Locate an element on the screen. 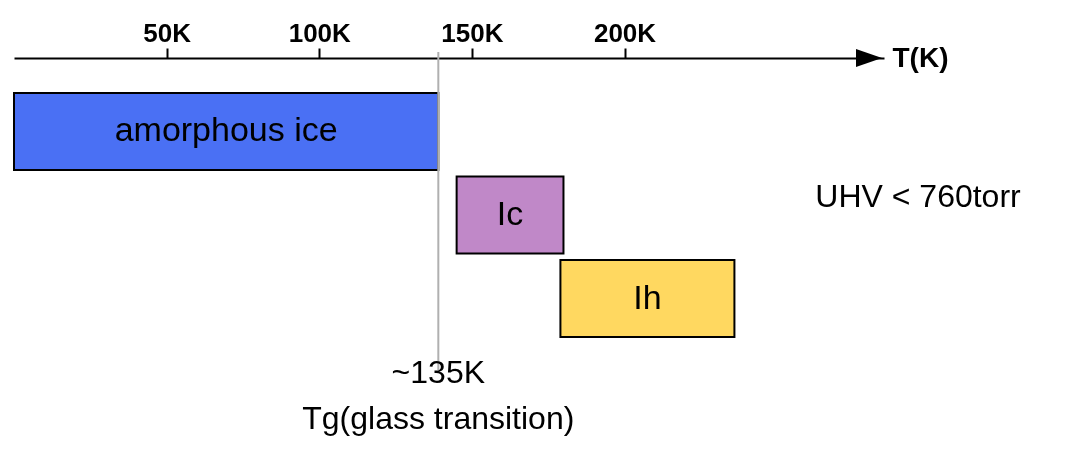  x-tick-label: 50K is located at coordinates (167, 32).